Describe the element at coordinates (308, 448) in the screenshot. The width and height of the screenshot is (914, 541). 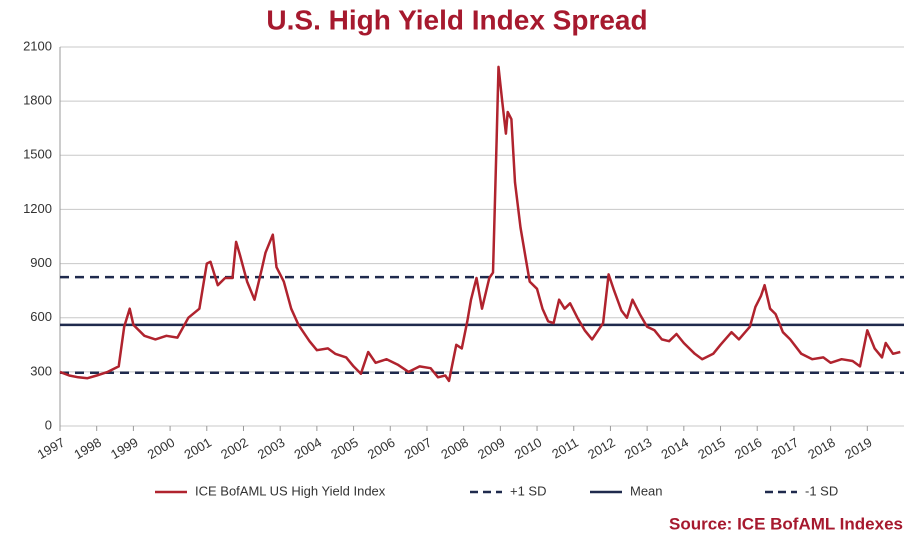
I see `x-tick-label: 2004` at that location.